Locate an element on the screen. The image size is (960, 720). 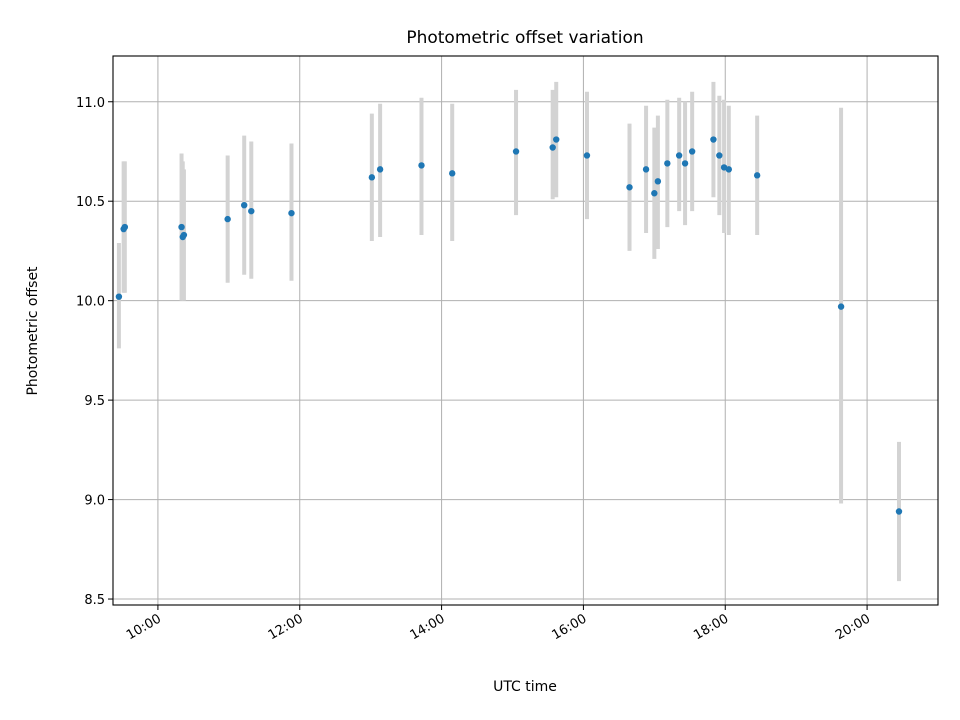
y-tick-label: 8.5 is located at coordinates (94, 600).